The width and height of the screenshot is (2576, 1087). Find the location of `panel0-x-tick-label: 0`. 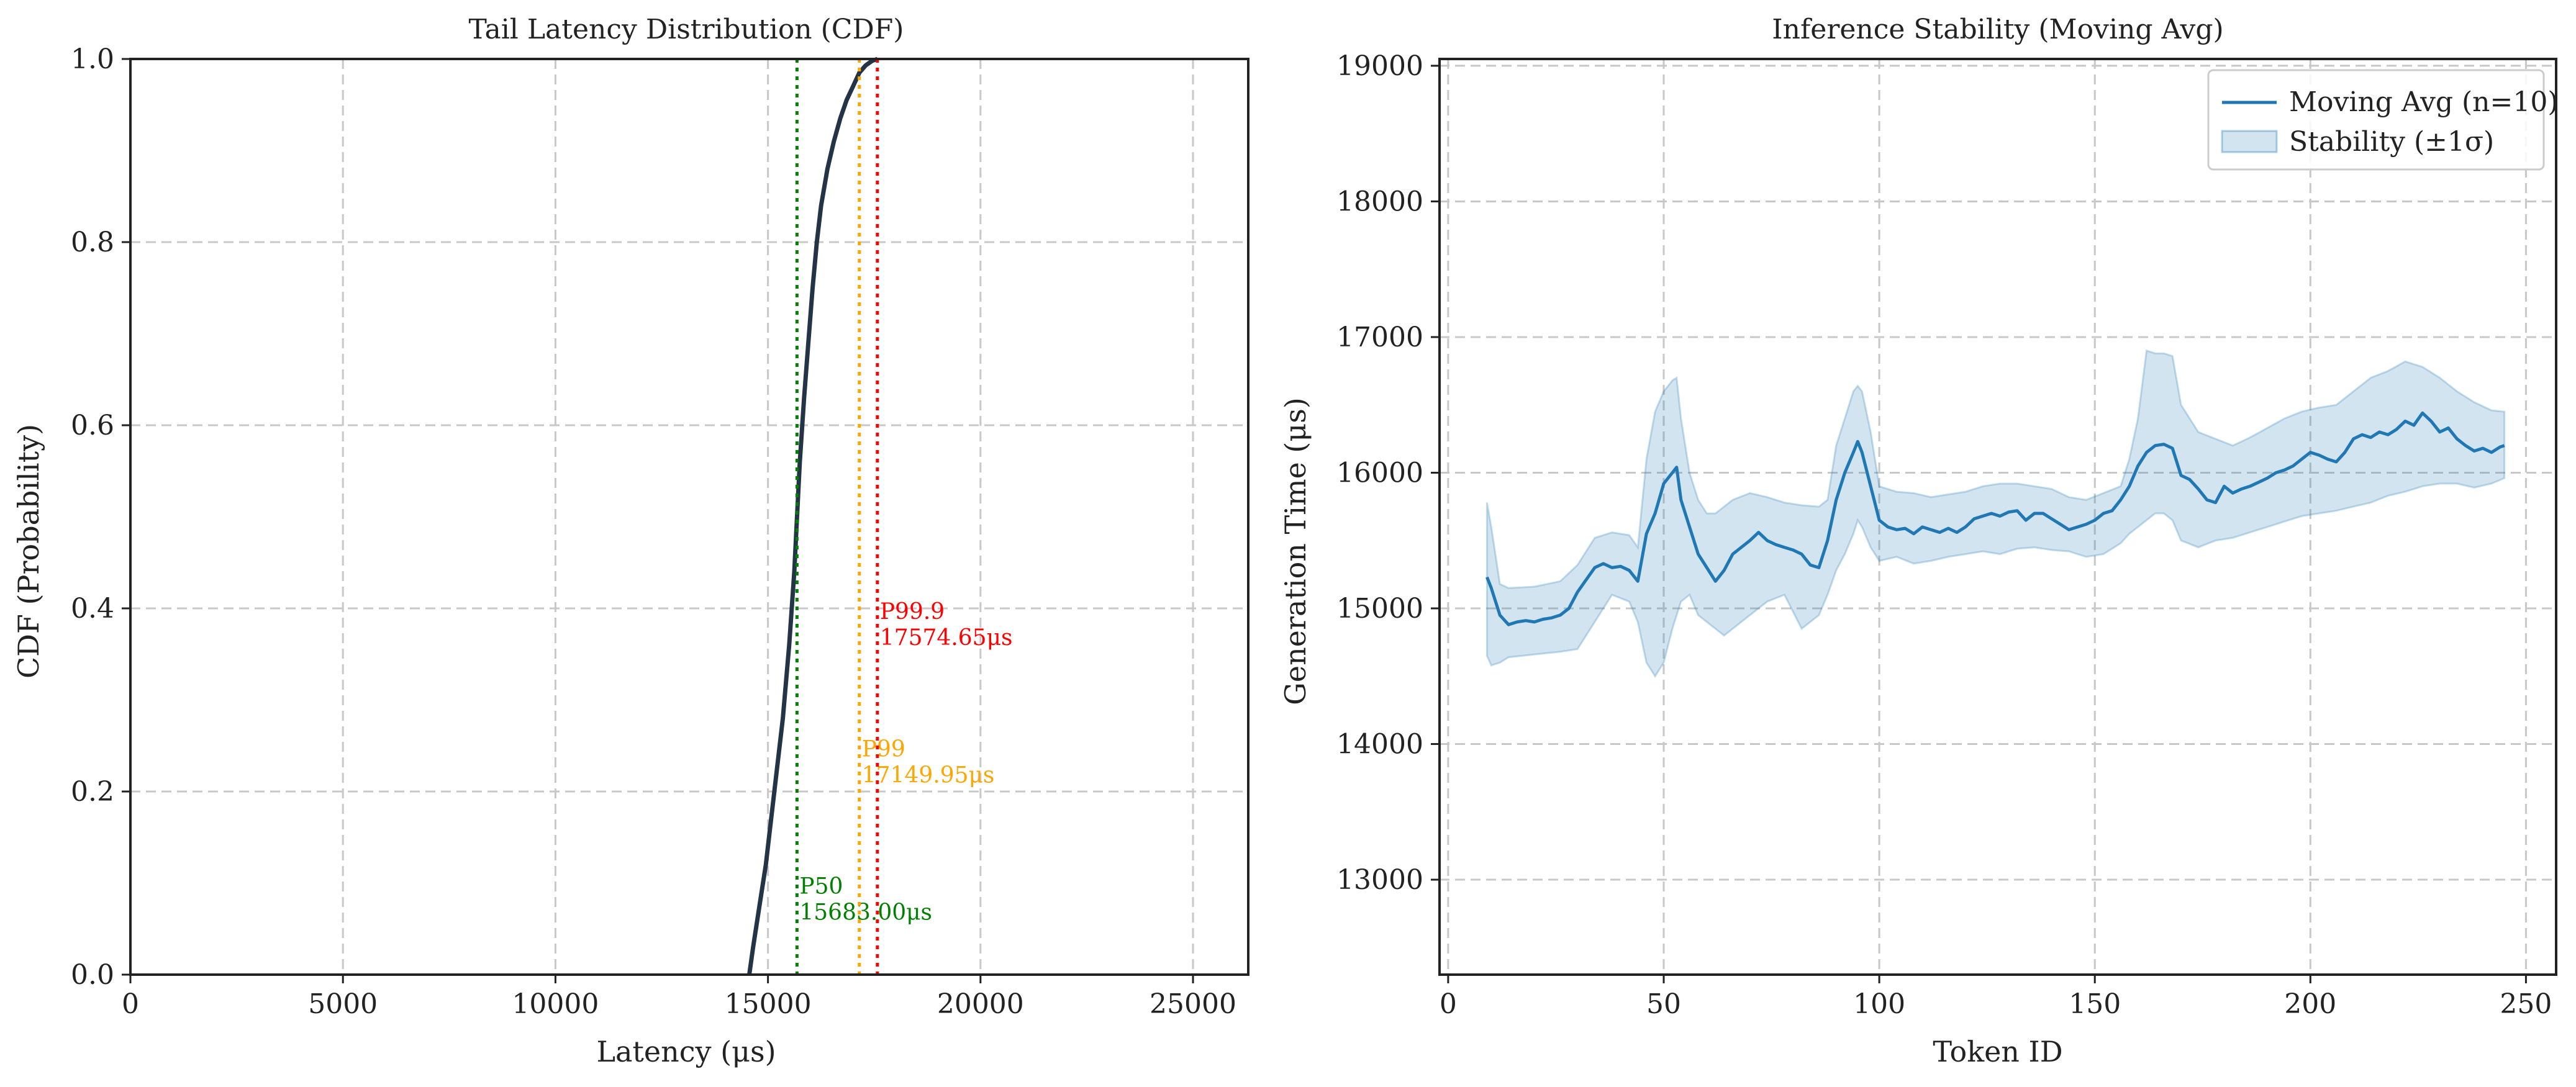

panel0-x-tick-label: 0 is located at coordinates (130, 1004).